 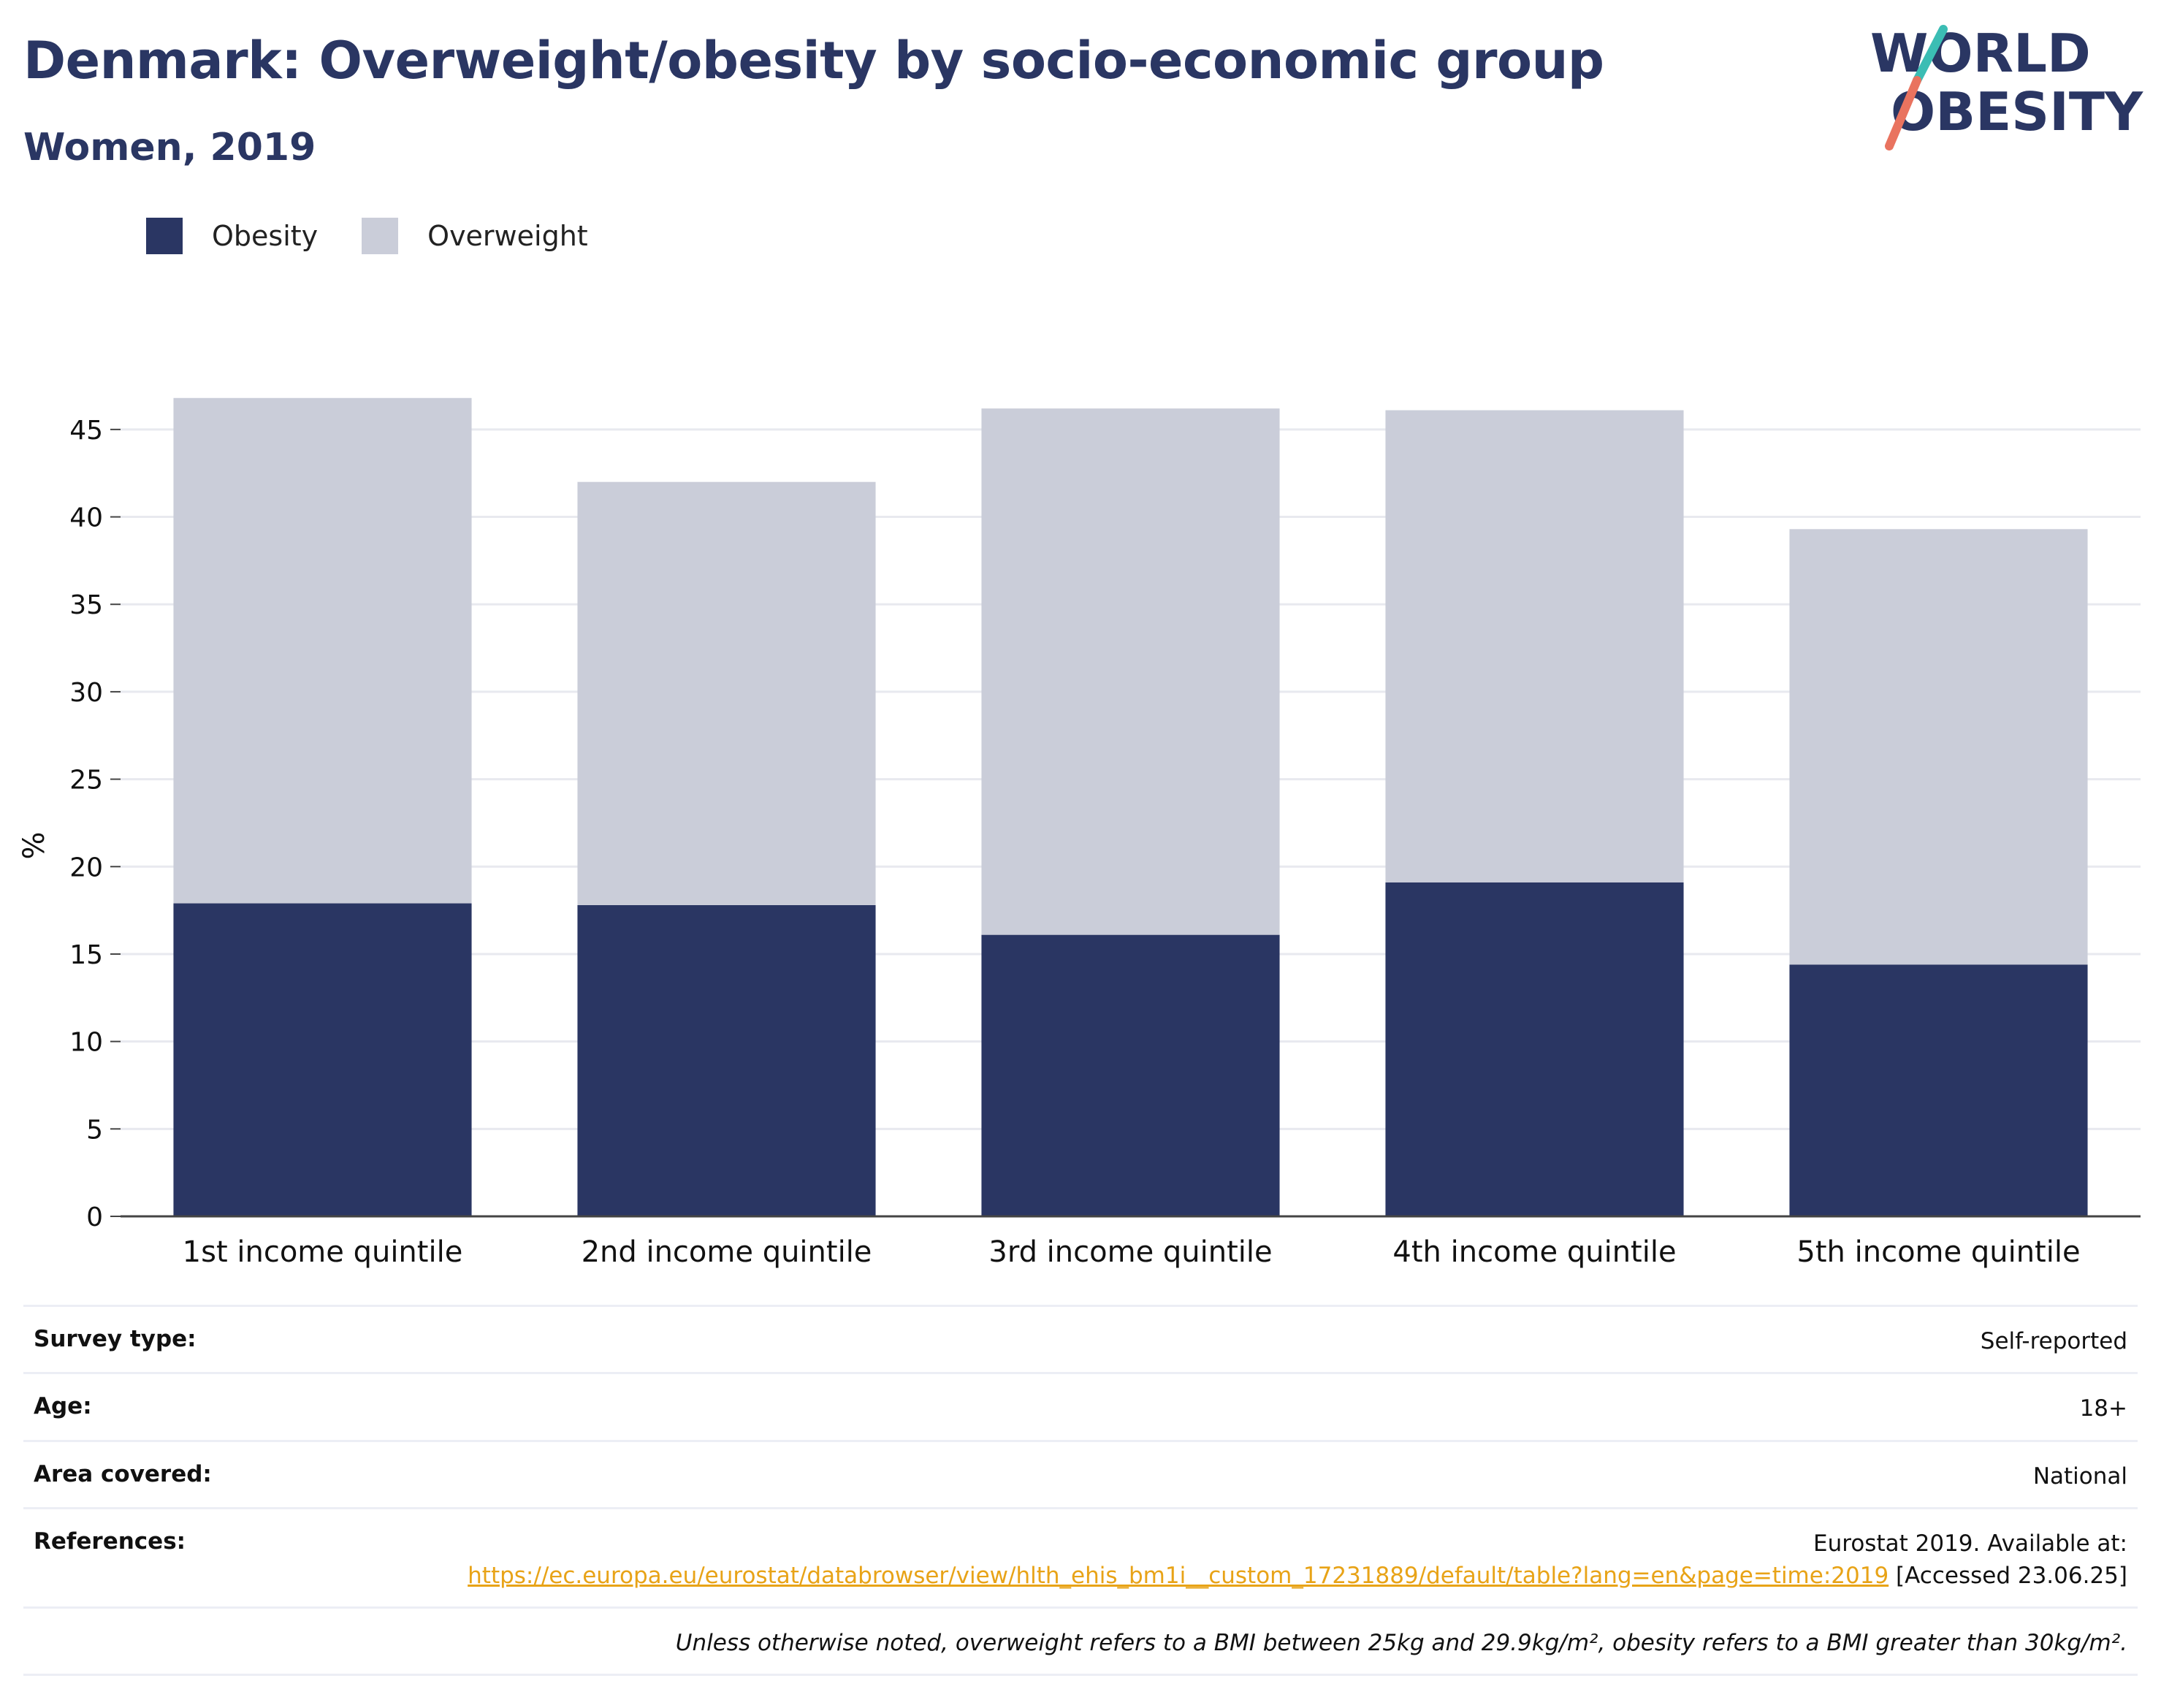 I want to click on x-tick-label: 5th income quintile, so click(x=1938, y=1252).